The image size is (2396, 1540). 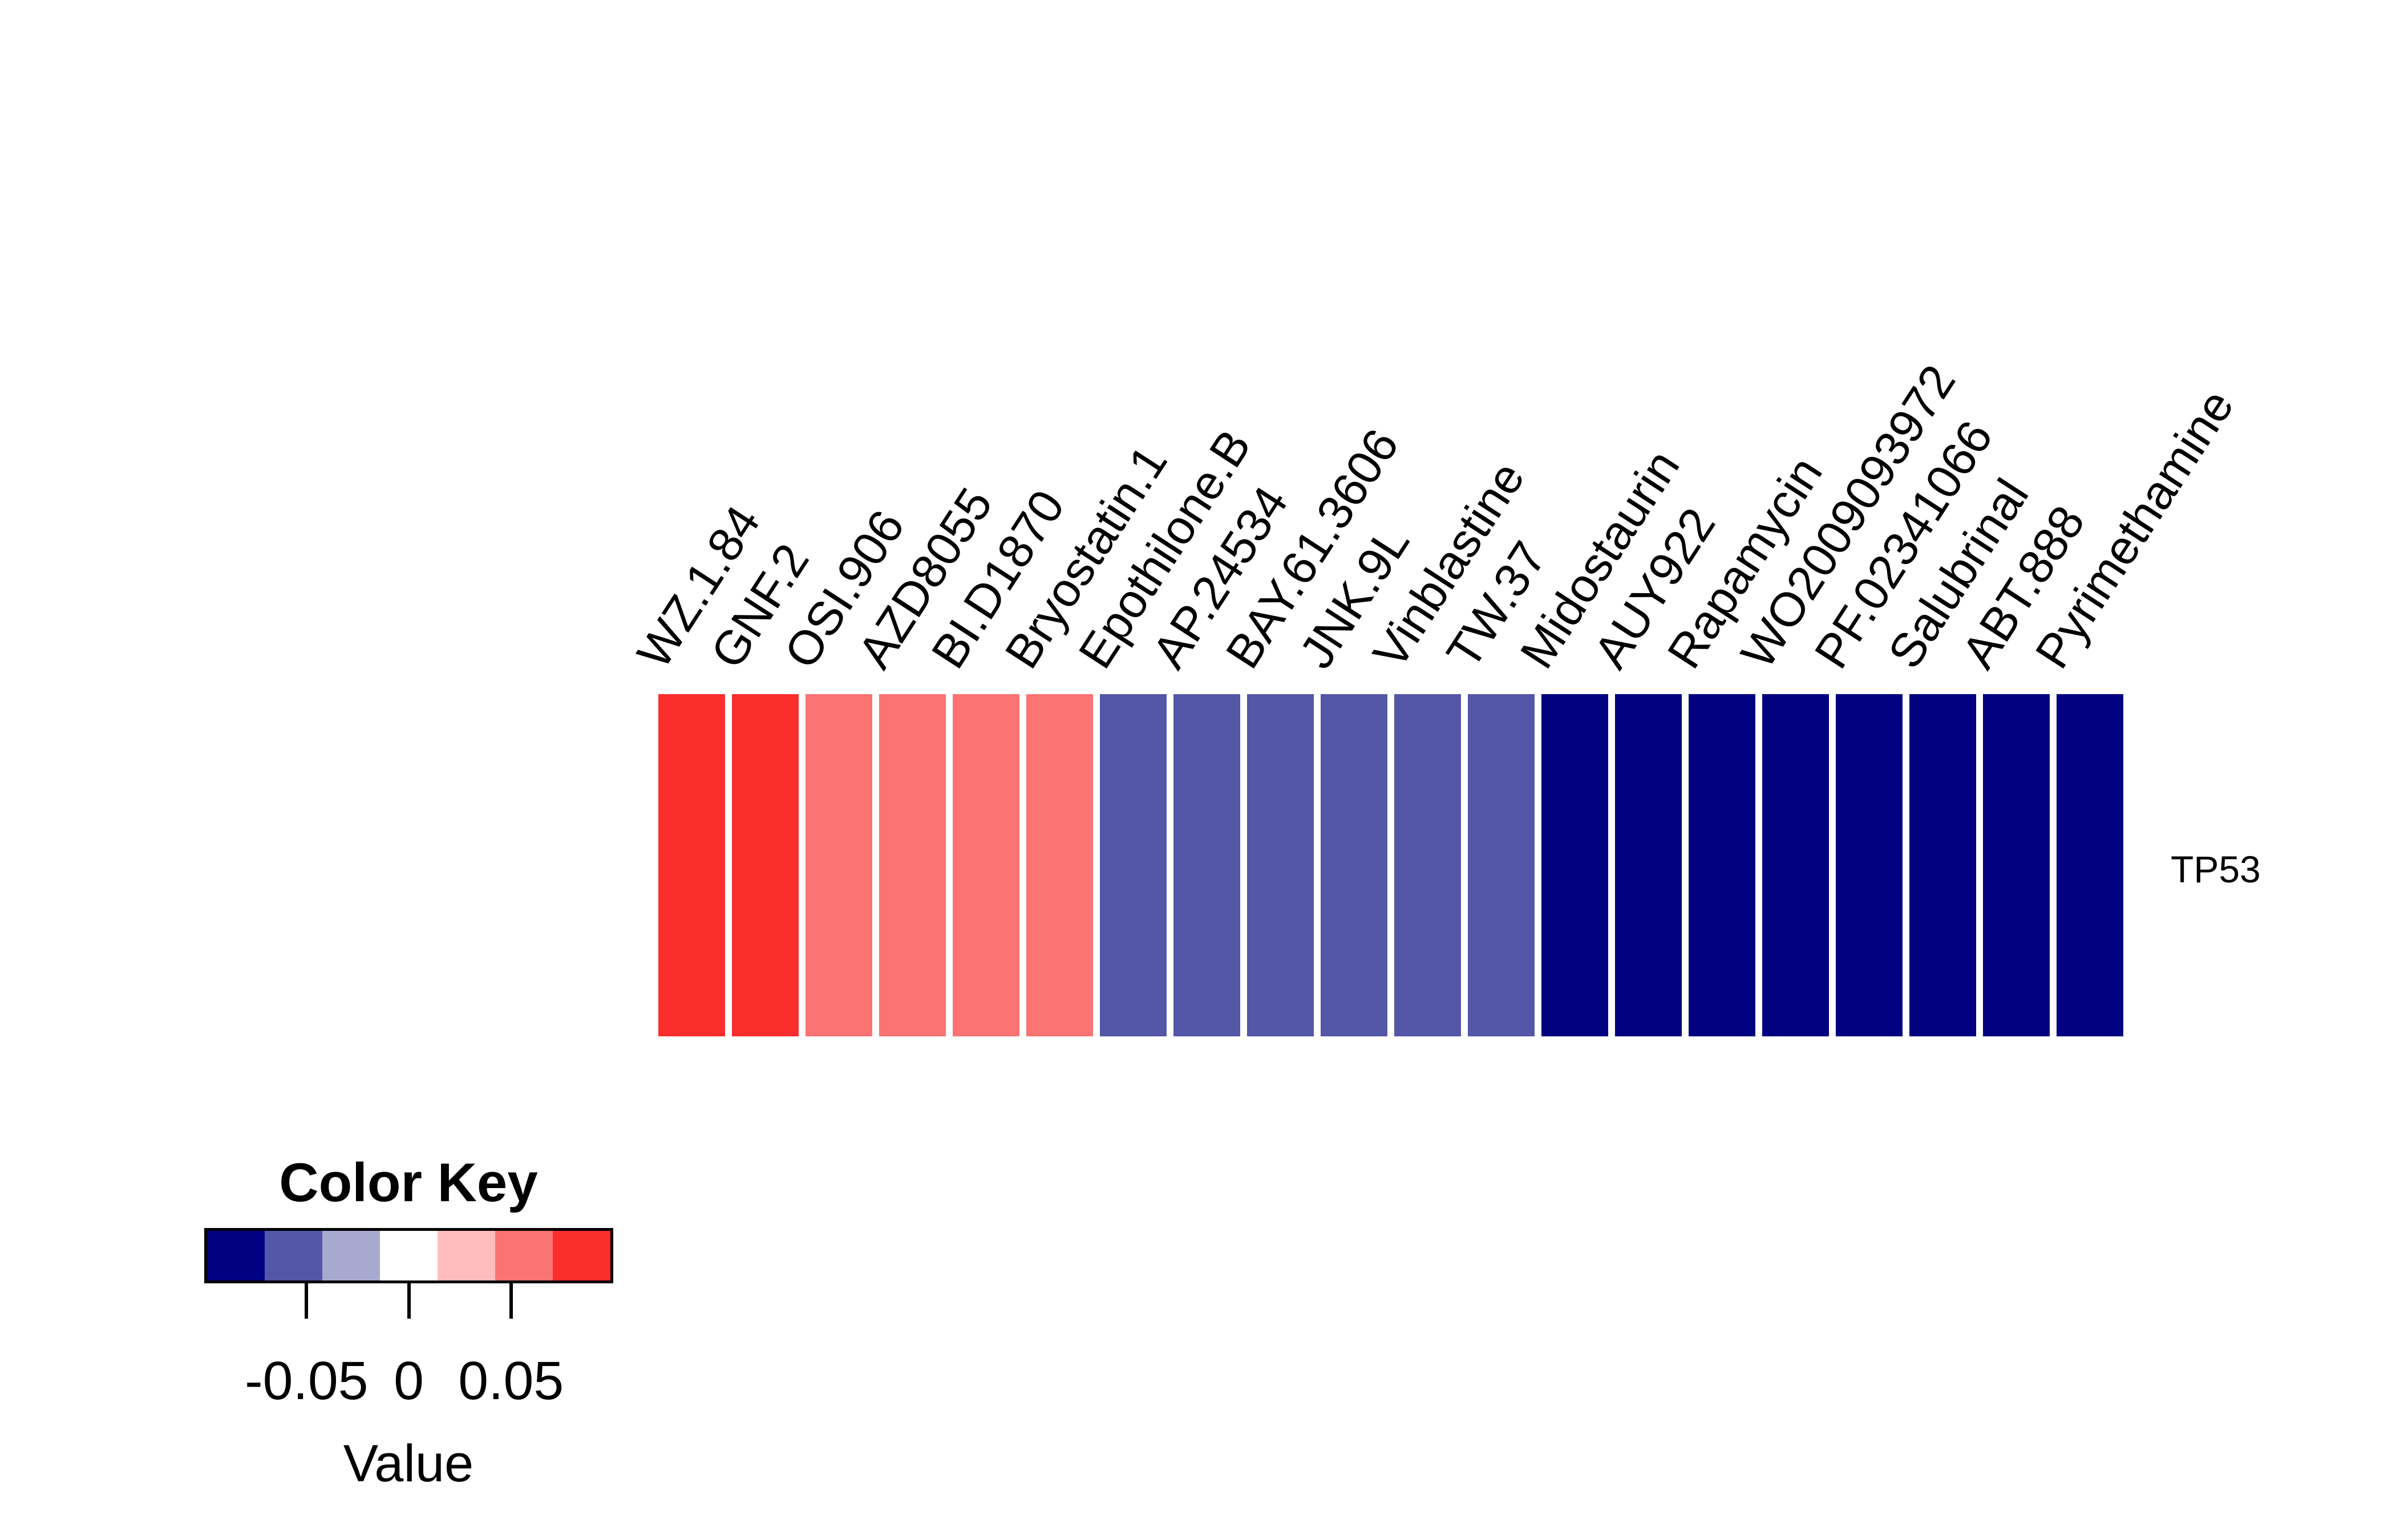 I want to click on color-key-title: Color Key, so click(x=408, y=1183).